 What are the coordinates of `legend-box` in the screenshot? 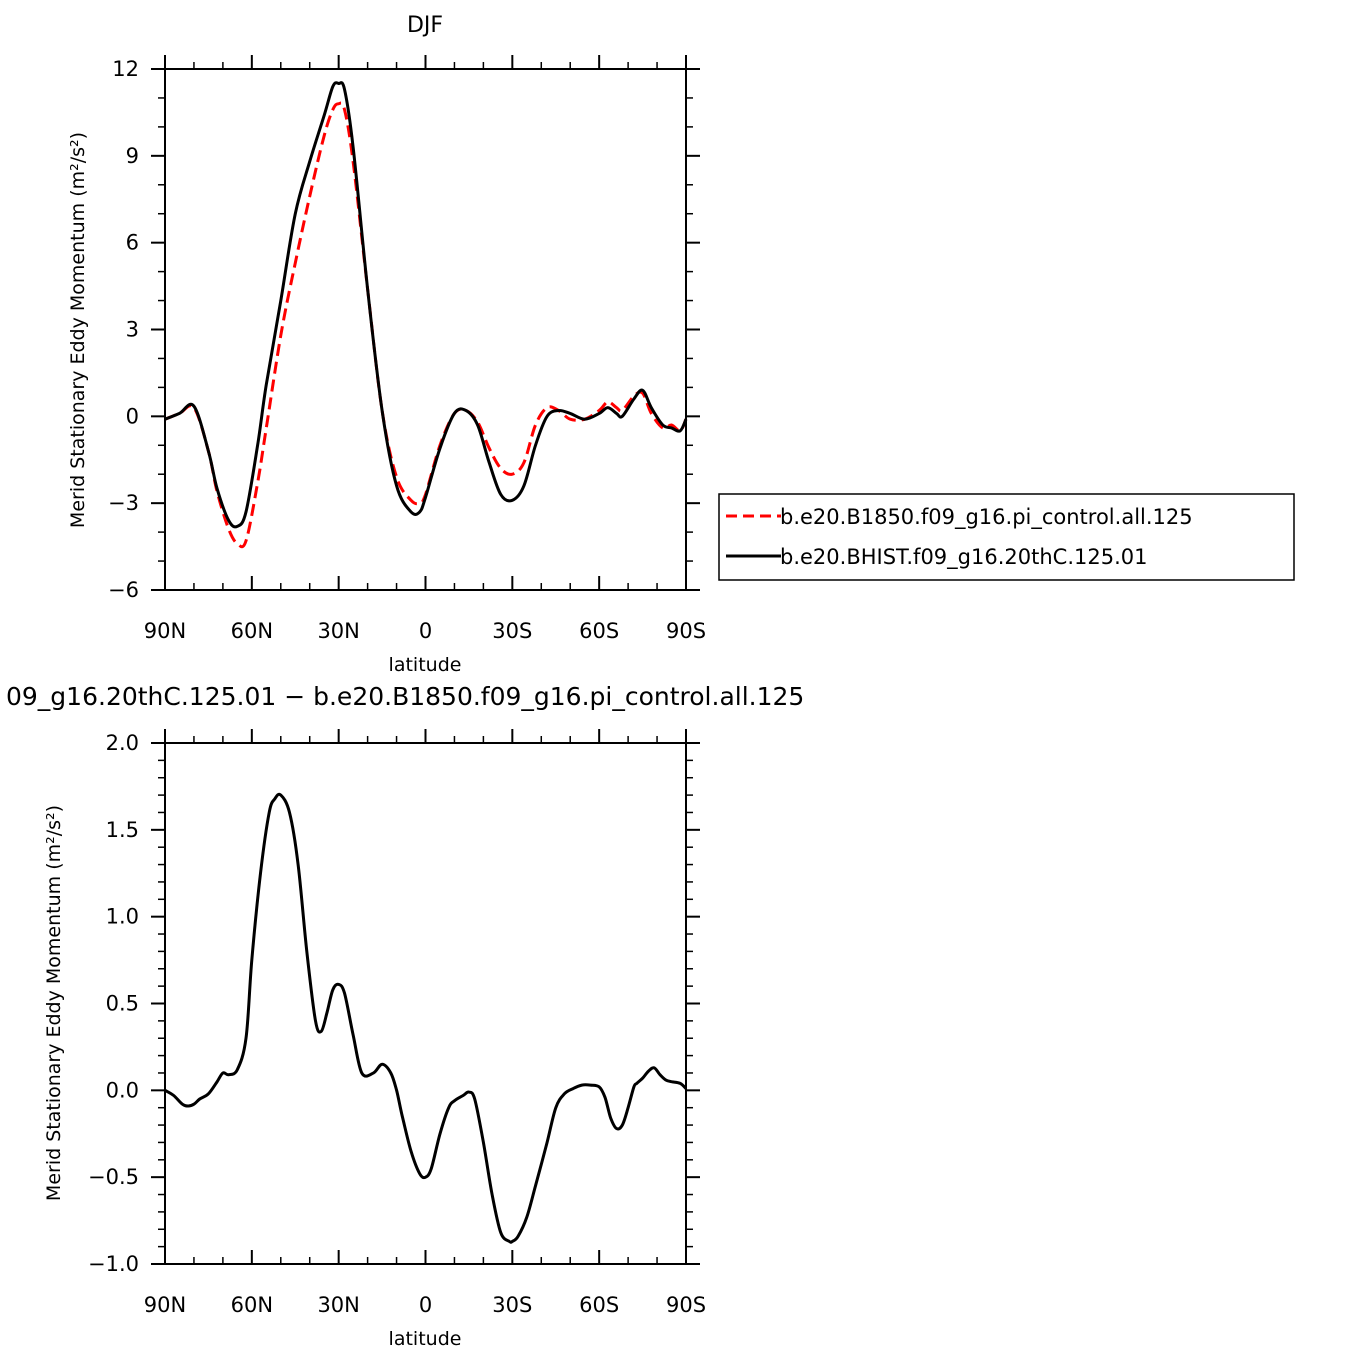 It's located at (1006, 537).